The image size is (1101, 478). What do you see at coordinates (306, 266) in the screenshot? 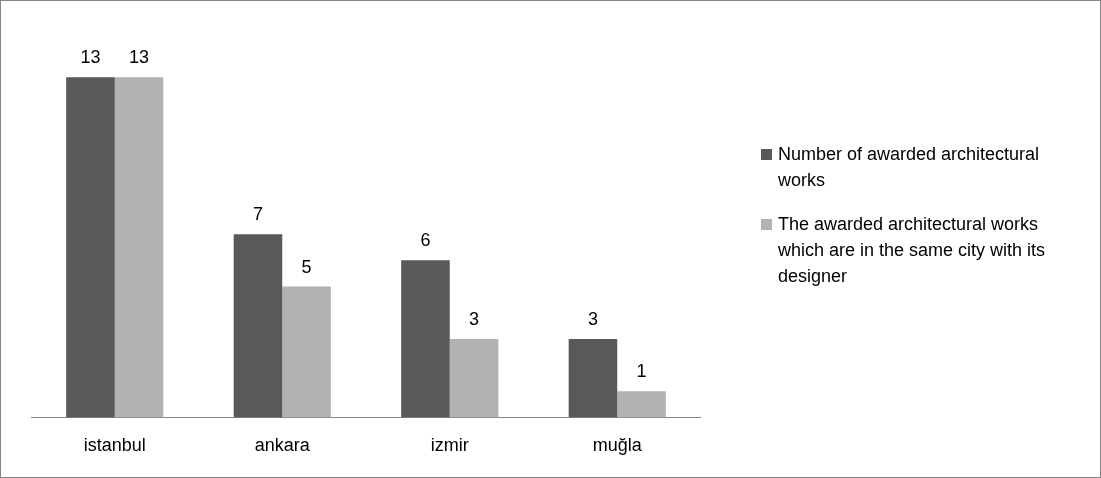
I see `data-label: 5` at bounding box center [306, 266].